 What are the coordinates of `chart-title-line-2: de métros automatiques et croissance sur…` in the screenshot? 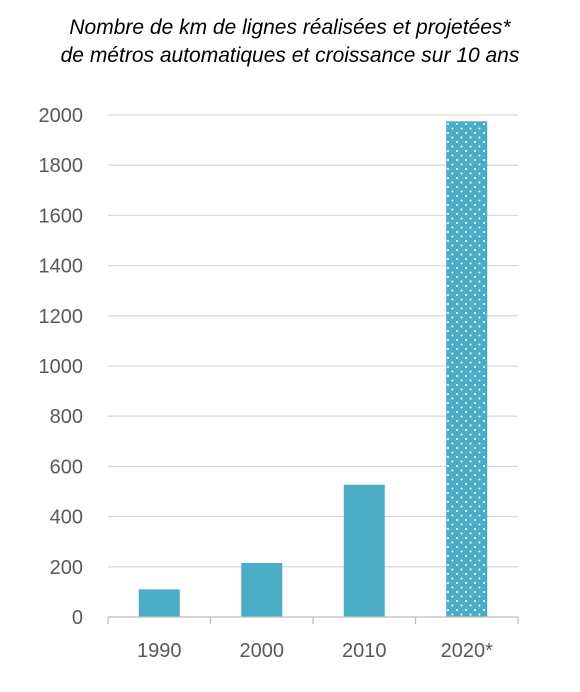 It's located at (290, 55).